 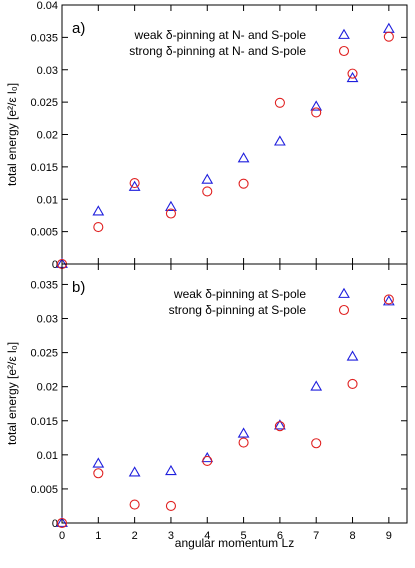 I want to click on x-tick-label: 2, so click(x=135, y=536).